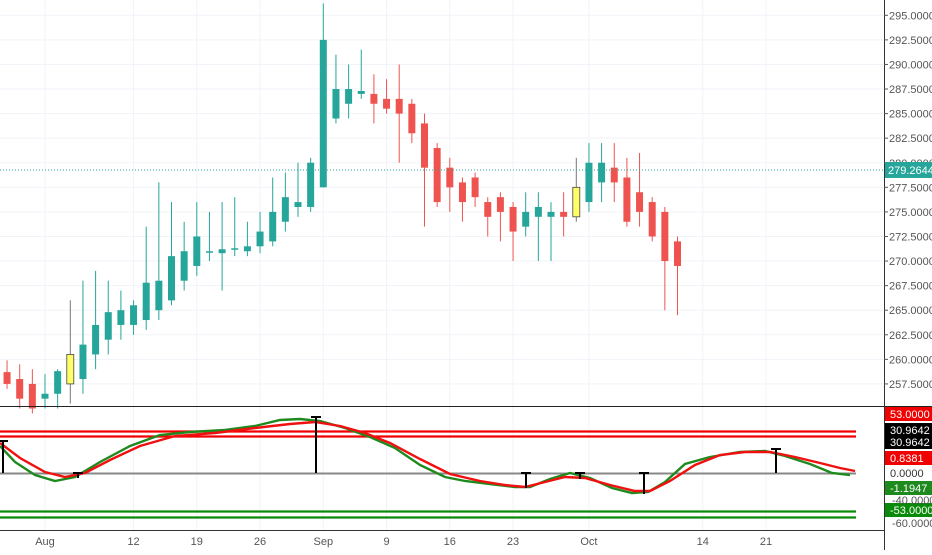 This screenshot has height=555, width=932. Describe the element at coordinates (910, 237) in the screenshot. I see `price-tick-label: 272.5000` at that location.